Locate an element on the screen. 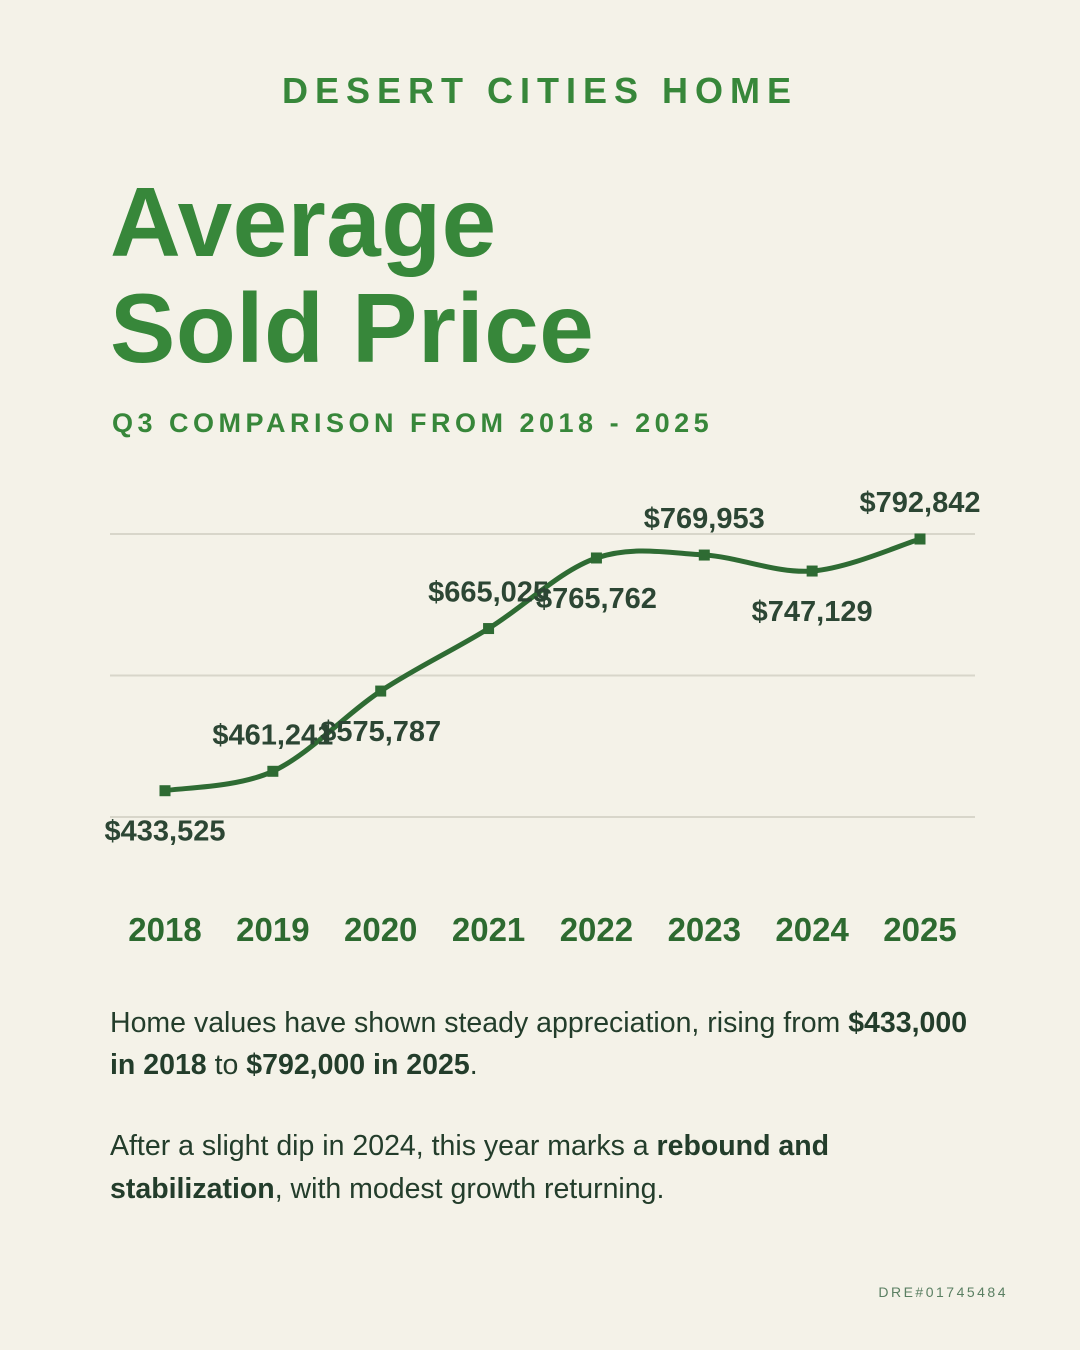 This screenshot has width=1080, height=1350. chart-value-label: $575,787 is located at coordinates (380, 732).